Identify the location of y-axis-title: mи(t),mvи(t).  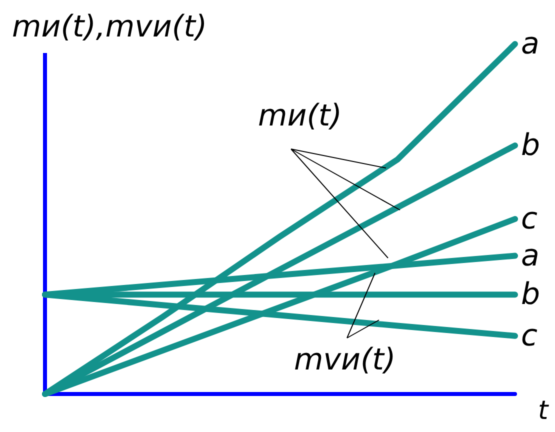
(110, 27).